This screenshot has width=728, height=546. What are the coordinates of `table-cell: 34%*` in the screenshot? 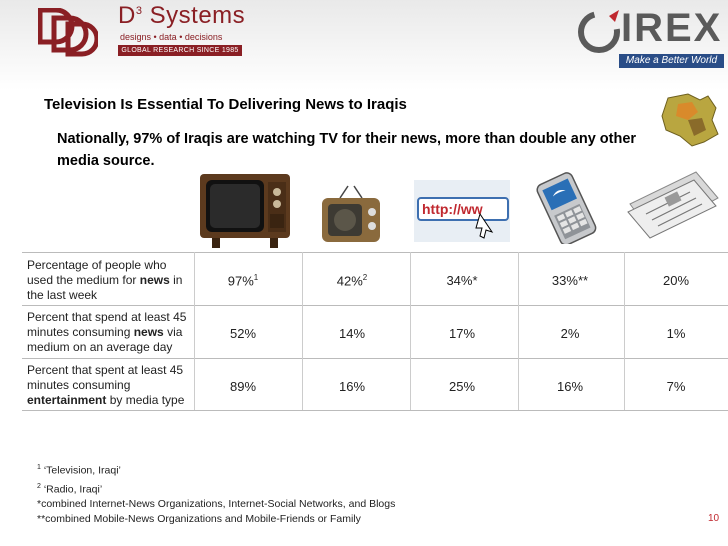 It's located at (462, 280).